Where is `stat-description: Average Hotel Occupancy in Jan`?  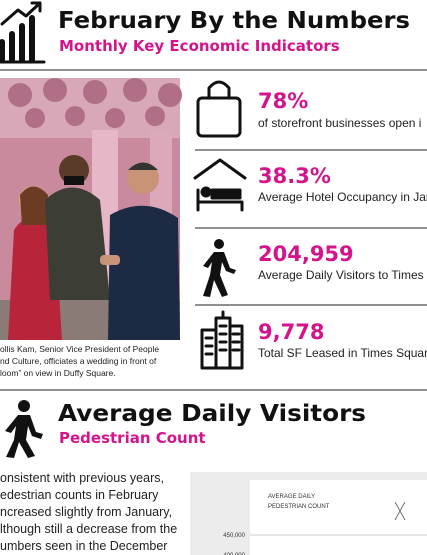 stat-description: Average Hotel Occupancy in Jan is located at coordinates (342, 197).